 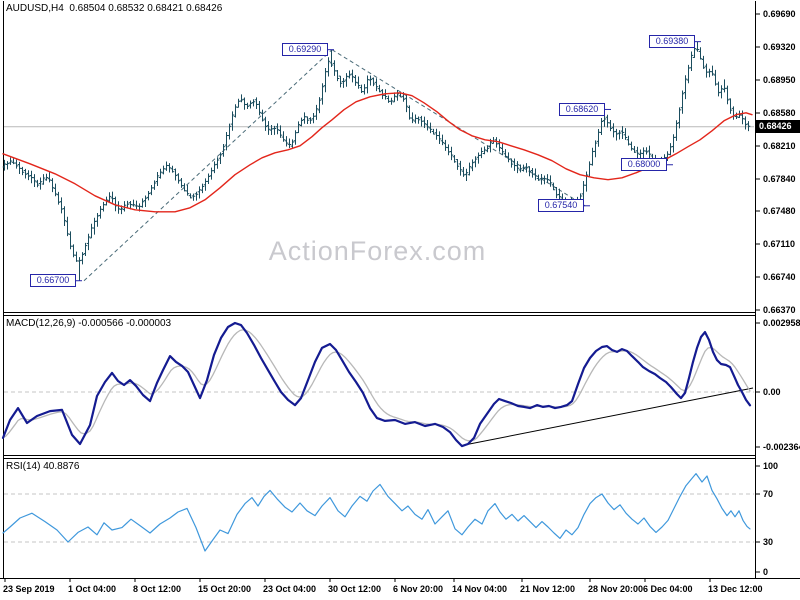 I want to click on time-axis-label: 23 Oct 04:00, so click(x=289, y=589).